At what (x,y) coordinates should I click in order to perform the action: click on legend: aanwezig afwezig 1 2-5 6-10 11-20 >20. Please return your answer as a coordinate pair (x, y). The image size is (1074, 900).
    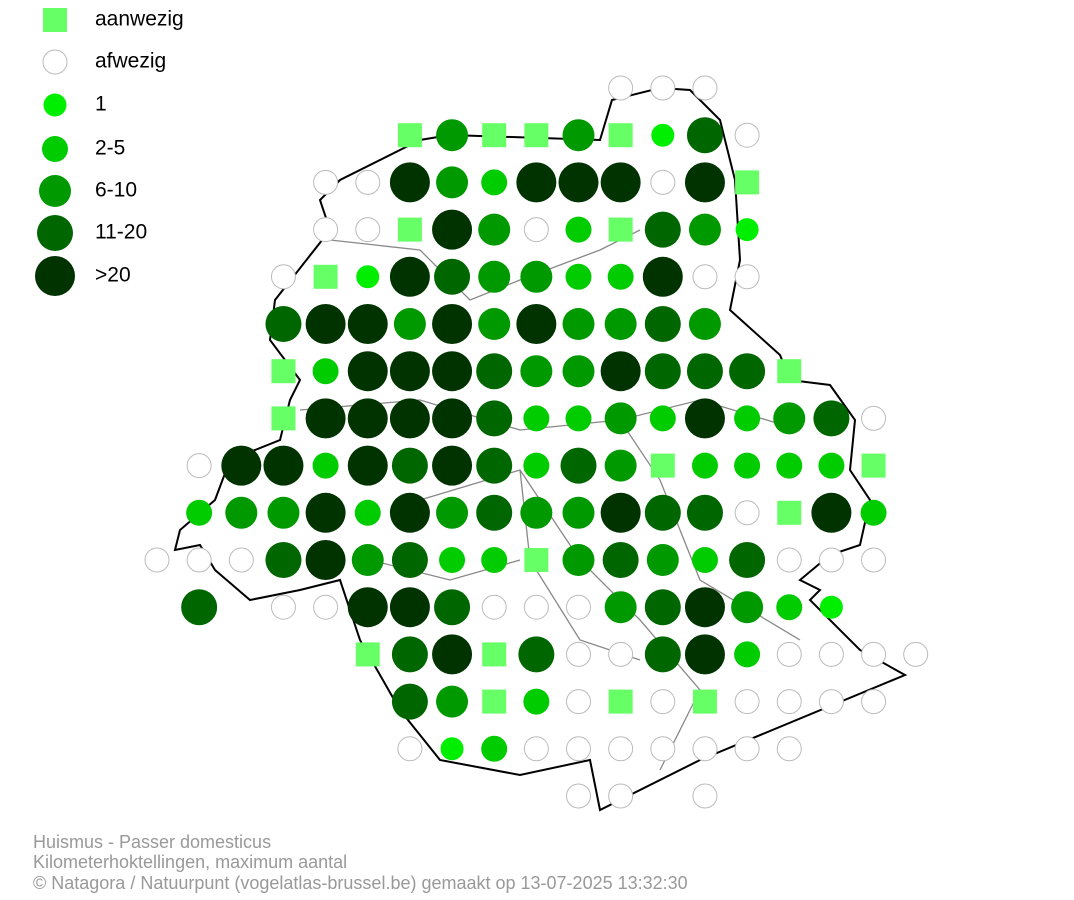
    Looking at the image, I should click on (109, 152).